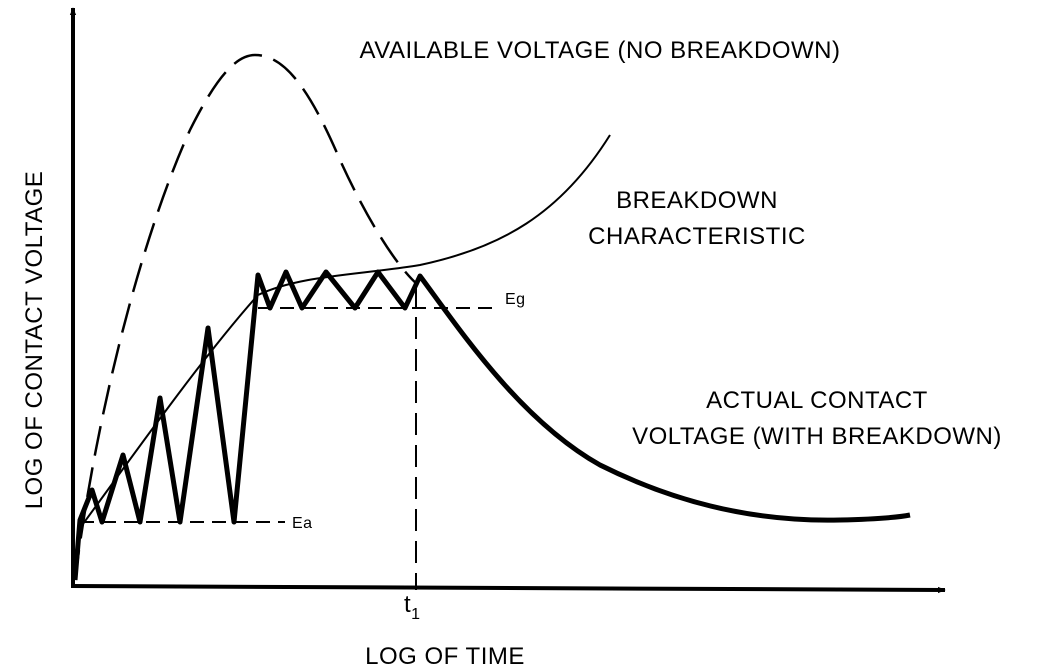  What do you see at coordinates (302, 523) in the screenshot?
I see `ea-label: Ea` at bounding box center [302, 523].